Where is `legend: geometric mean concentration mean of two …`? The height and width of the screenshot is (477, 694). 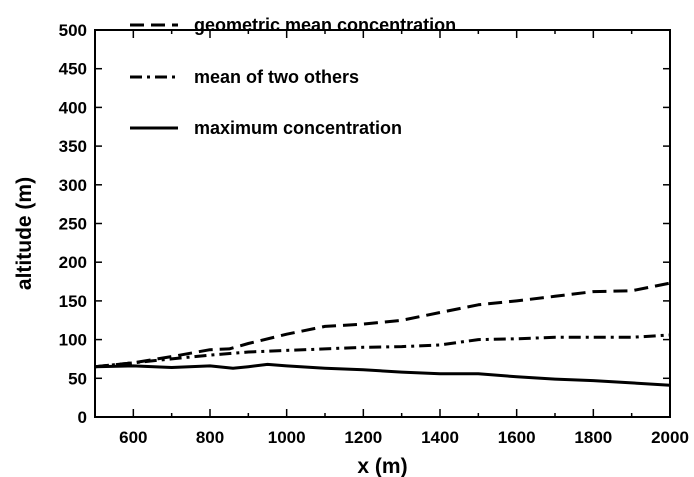 legend: geometric mean concentration mean of two … is located at coordinates (293, 76).